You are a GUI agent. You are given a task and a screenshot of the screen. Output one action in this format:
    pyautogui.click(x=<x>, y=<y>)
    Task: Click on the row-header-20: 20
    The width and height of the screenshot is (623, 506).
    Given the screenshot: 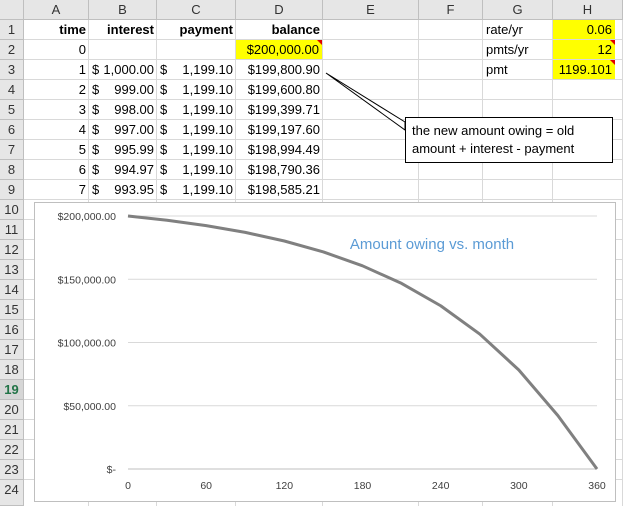 What is the action you would take?
    pyautogui.click(x=12, y=410)
    